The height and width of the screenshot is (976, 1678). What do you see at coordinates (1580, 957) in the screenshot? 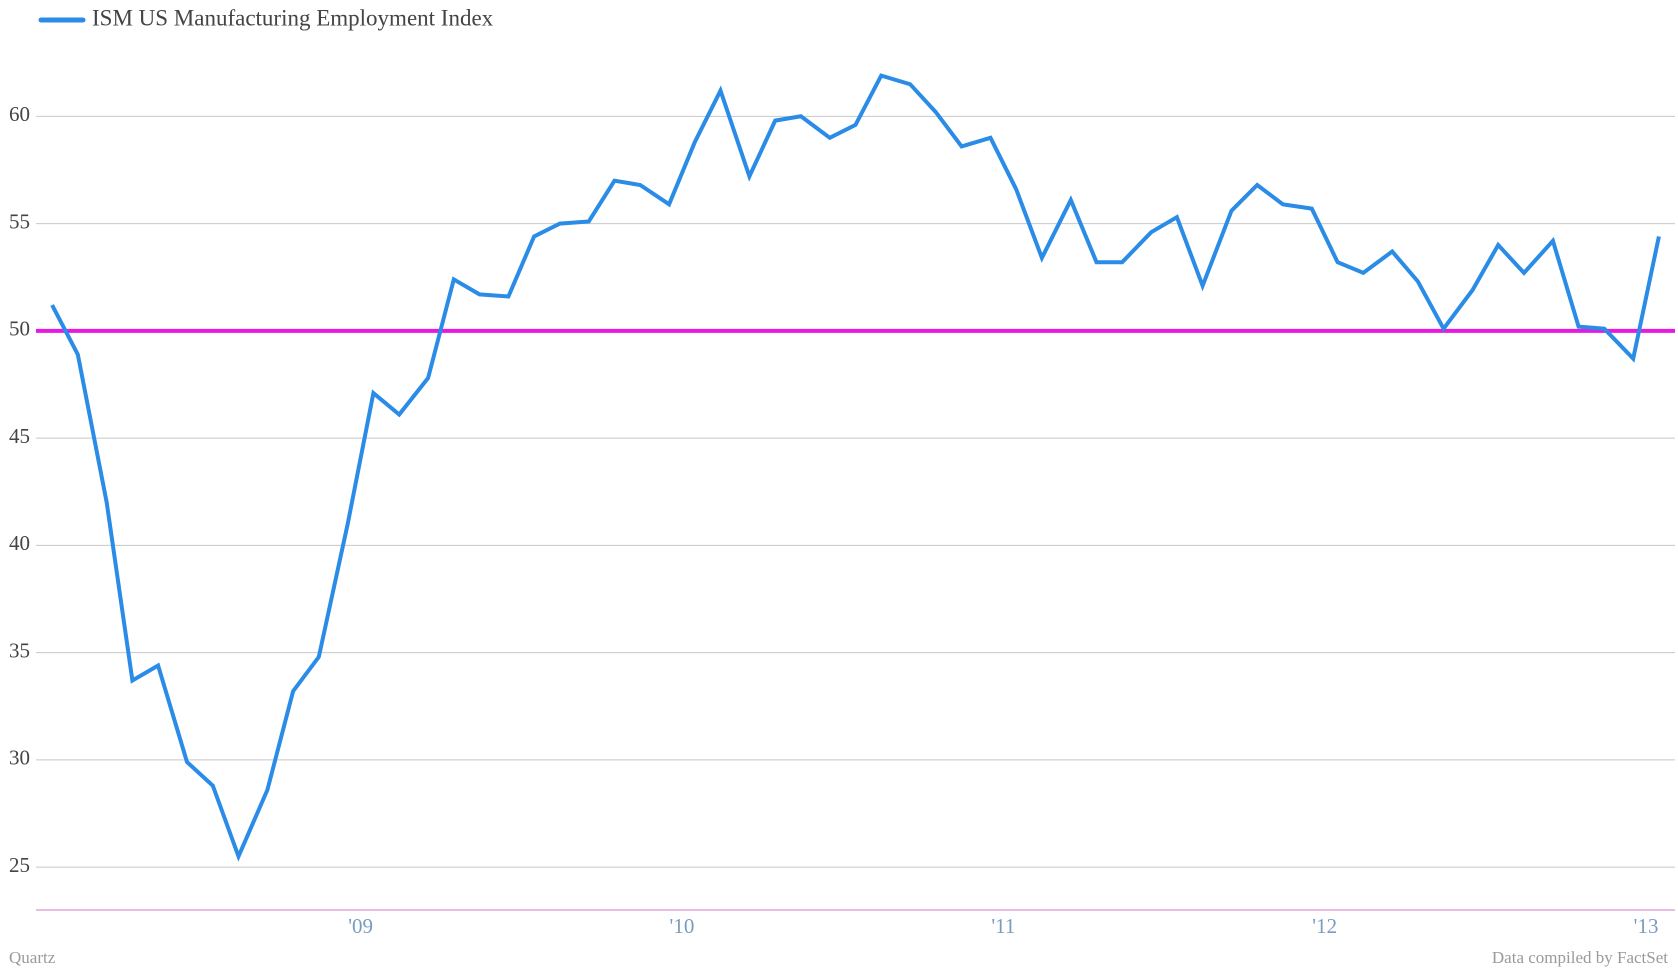
I see `source-right: Data compiled by FactSet` at bounding box center [1580, 957].